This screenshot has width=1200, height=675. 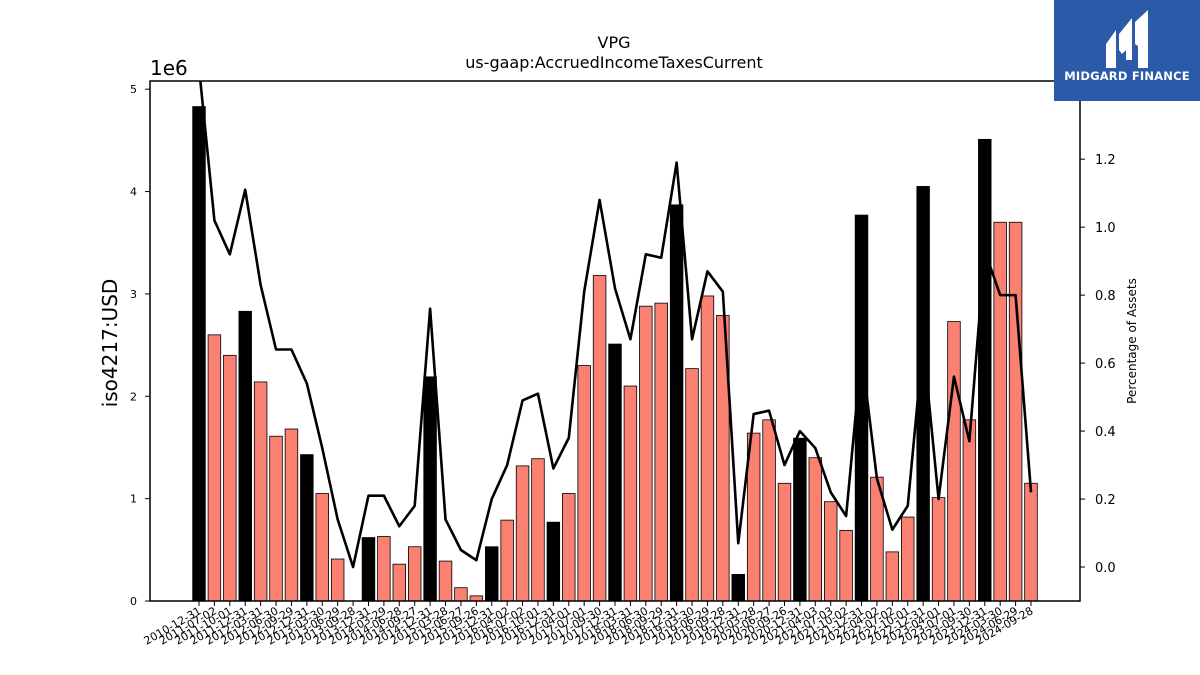 I want to click on y-tick-label-right: 0.4, so click(x=1105, y=432).